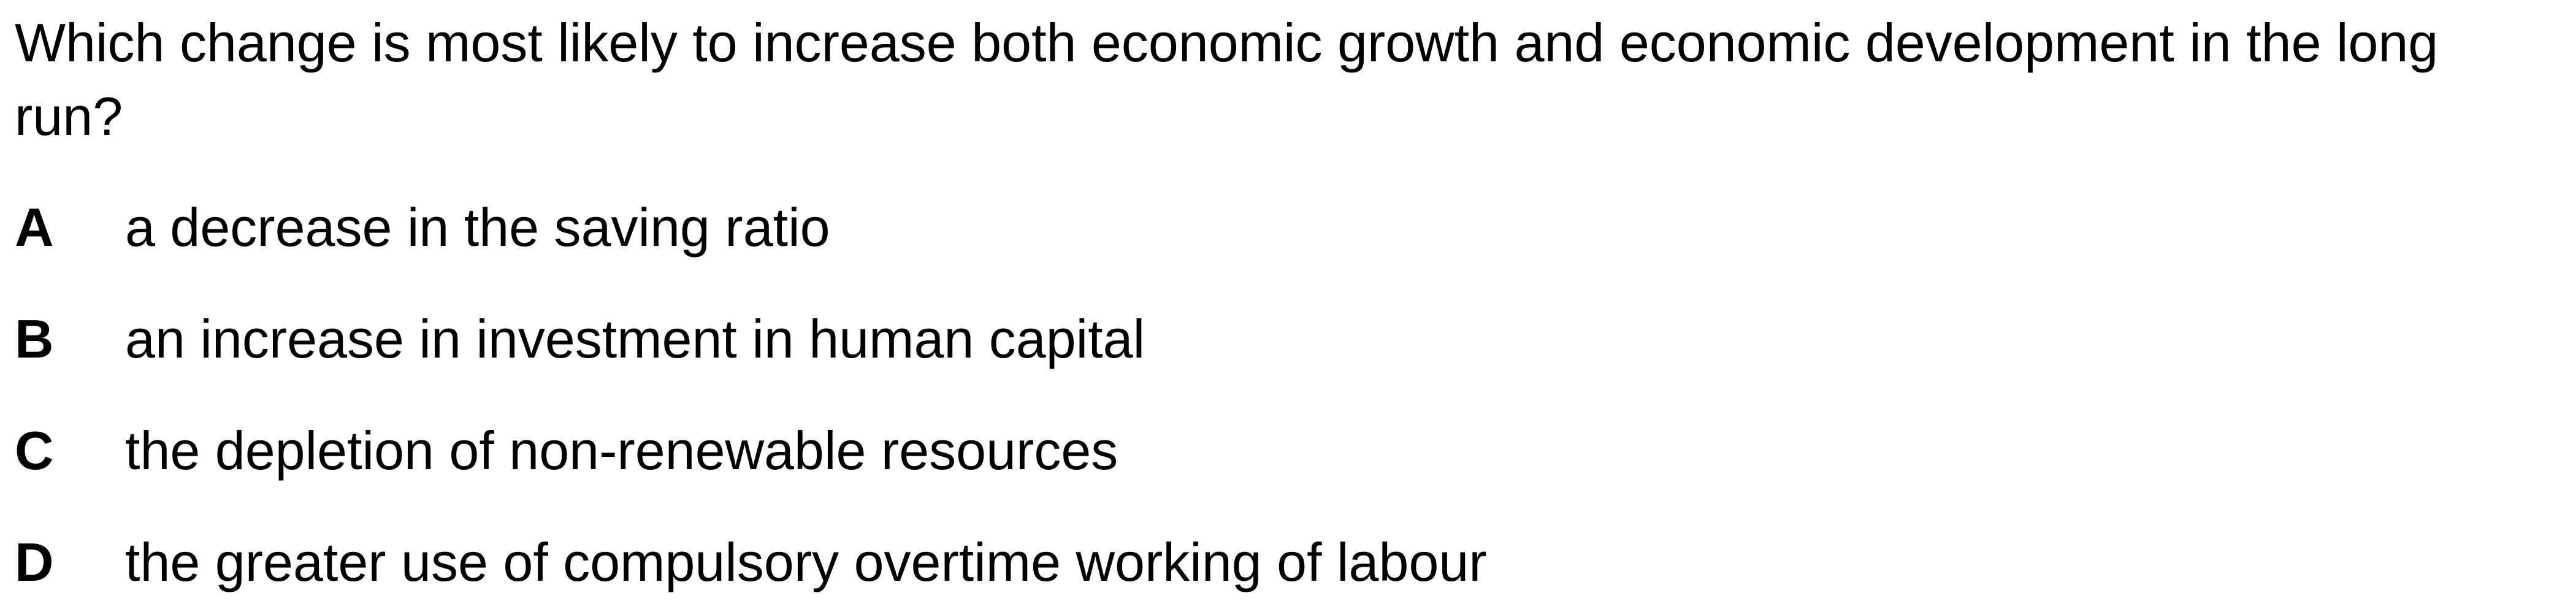 The image size is (2576, 609). Describe the element at coordinates (34, 562) in the screenshot. I see `option-letter: D` at that location.